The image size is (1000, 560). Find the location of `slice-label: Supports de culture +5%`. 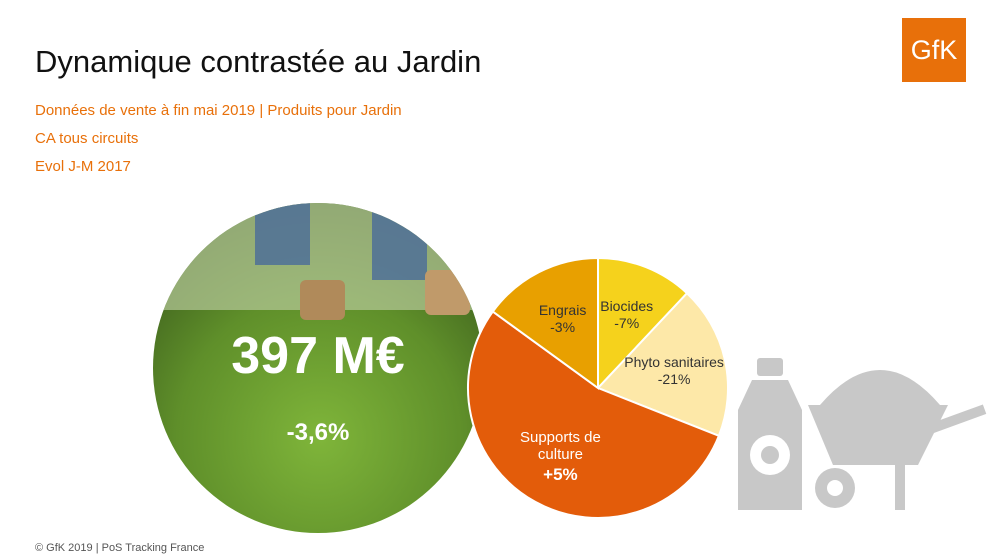

slice-label: Supports de culture +5% is located at coordinates (560, 456).